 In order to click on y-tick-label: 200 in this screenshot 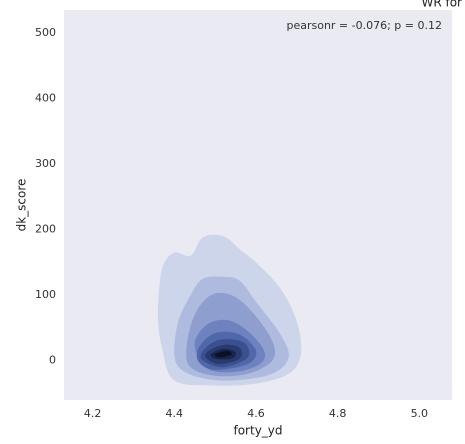, I will do `click(45, 229)`.